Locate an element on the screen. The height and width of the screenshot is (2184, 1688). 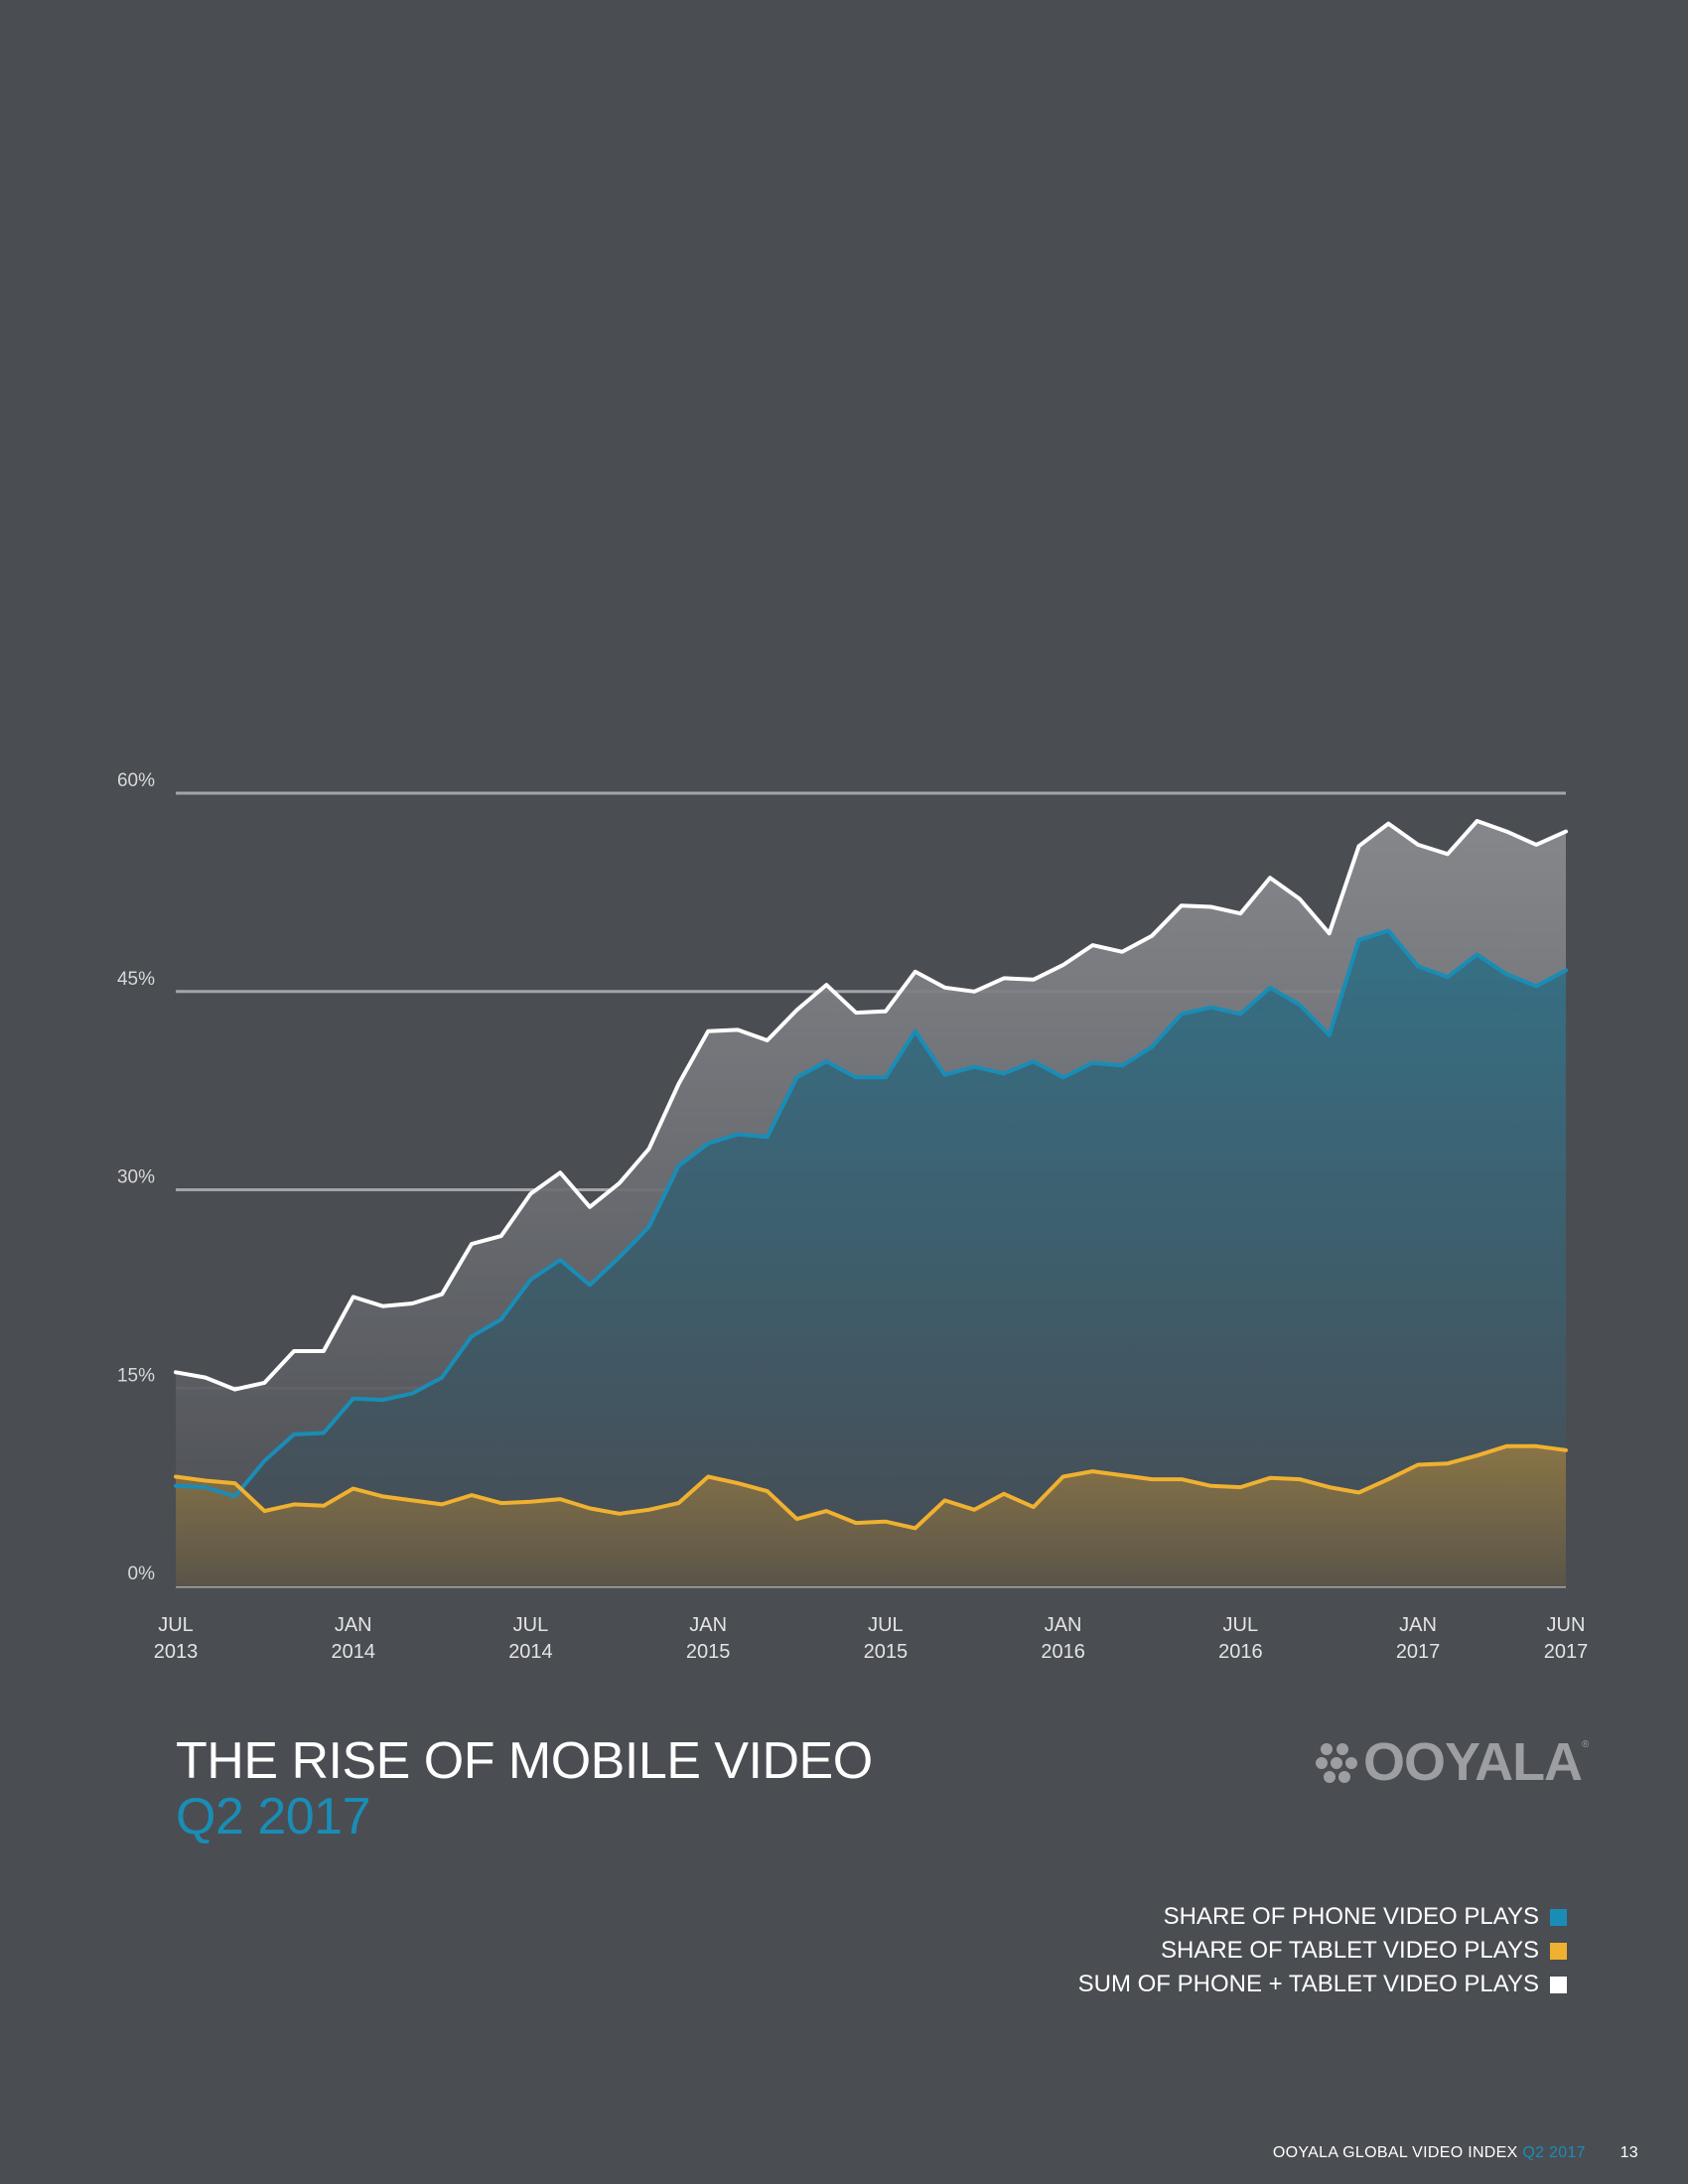
y-tick-label: 60% is located at coordinates (136, 780).